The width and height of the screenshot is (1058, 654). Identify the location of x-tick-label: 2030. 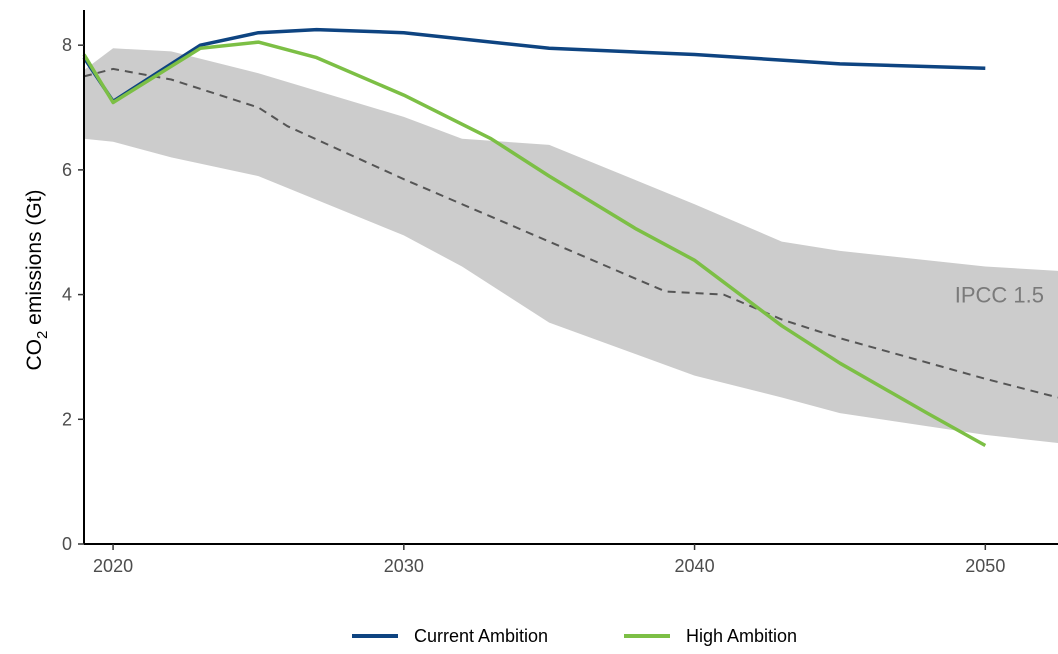
(404, 566).